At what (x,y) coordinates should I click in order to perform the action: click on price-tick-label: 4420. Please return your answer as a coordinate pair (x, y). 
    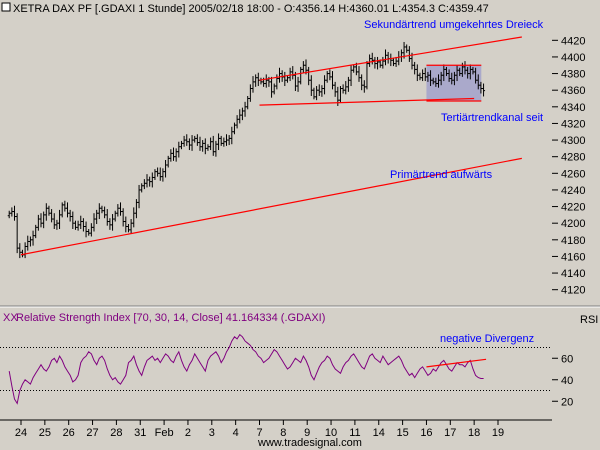
    Looking at the image, I should click on (573, 41).